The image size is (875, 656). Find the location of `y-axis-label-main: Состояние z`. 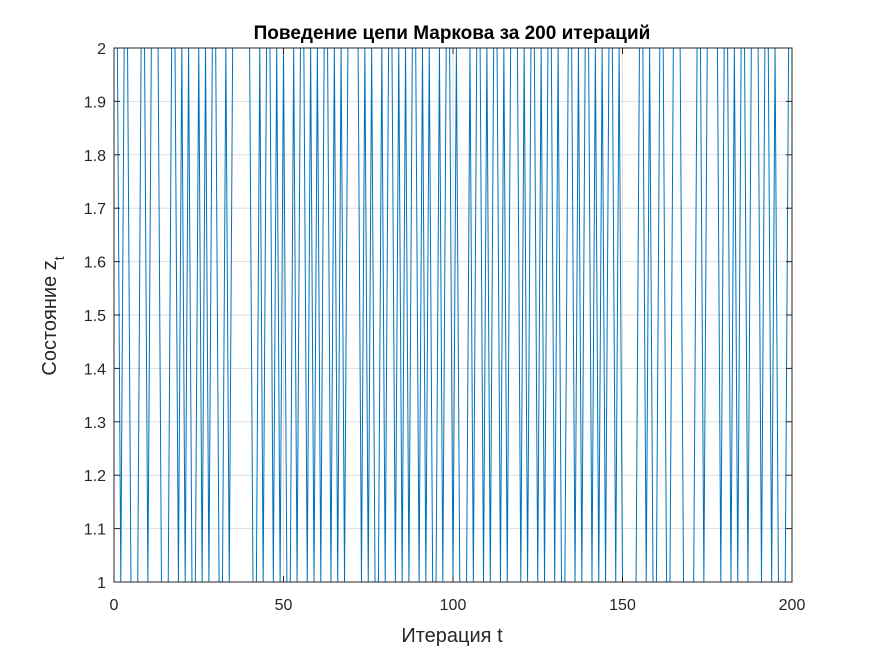

y-axis-label-main: Состояние z is located at coordinates (50, 317).